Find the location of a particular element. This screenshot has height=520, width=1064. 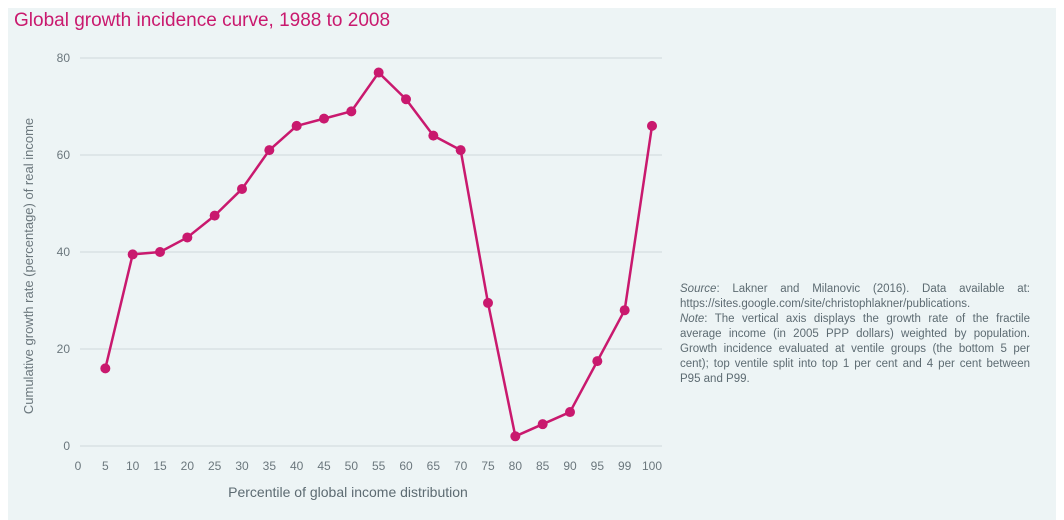

x-axis-label: Percentile of global income distribution is located at coordinates (348, 492).